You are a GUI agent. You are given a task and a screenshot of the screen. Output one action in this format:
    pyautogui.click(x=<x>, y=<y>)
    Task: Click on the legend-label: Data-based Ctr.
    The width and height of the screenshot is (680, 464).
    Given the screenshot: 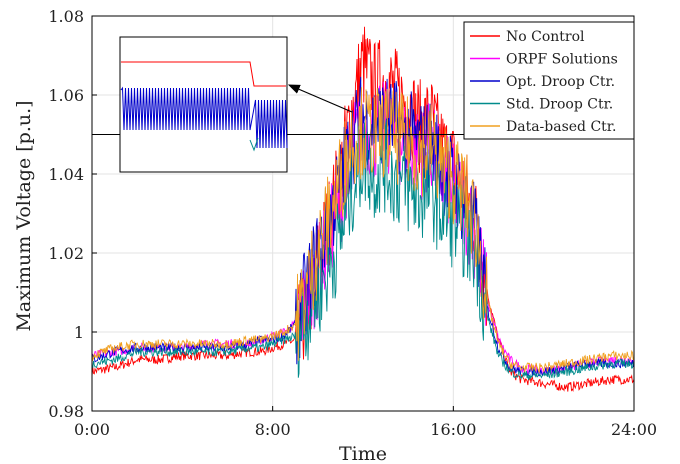 What is the action you would take?
    pyautogui.click(x=561, y=127)
    